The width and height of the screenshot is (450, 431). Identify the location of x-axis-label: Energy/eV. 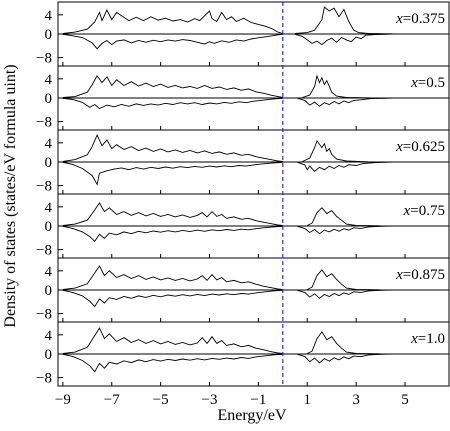
(251, 415).